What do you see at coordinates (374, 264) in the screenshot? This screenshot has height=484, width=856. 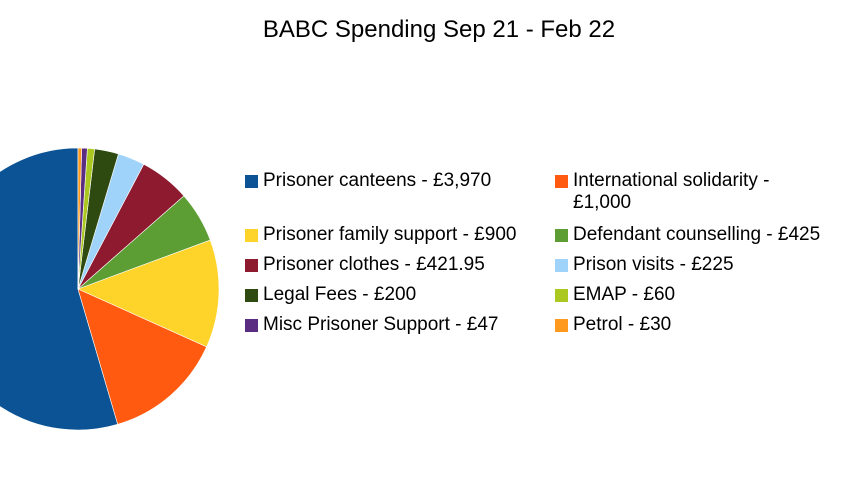 I see `legend-label-4: Prisoner clothes - £421.95` at bounding box center [374, 264].